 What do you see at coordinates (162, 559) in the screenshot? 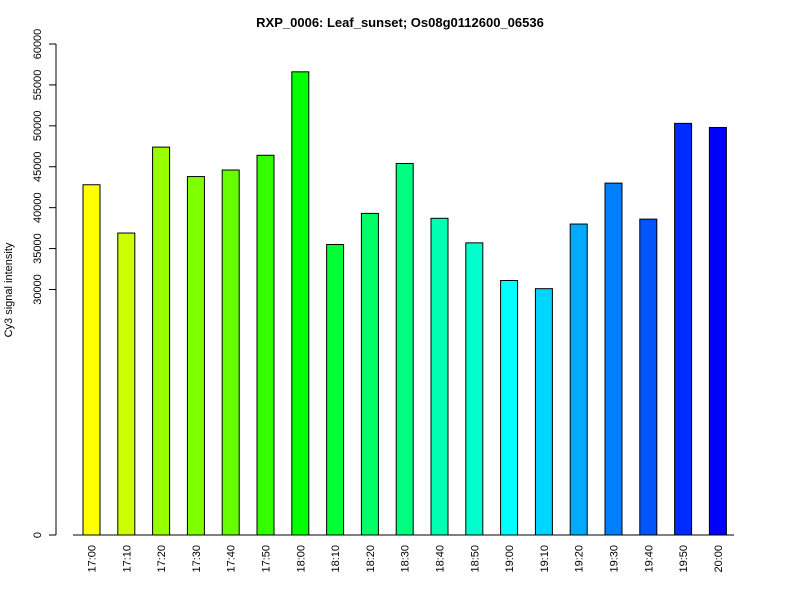
I see `x-tick-label: 17:20` at bounding box center [162, 559].